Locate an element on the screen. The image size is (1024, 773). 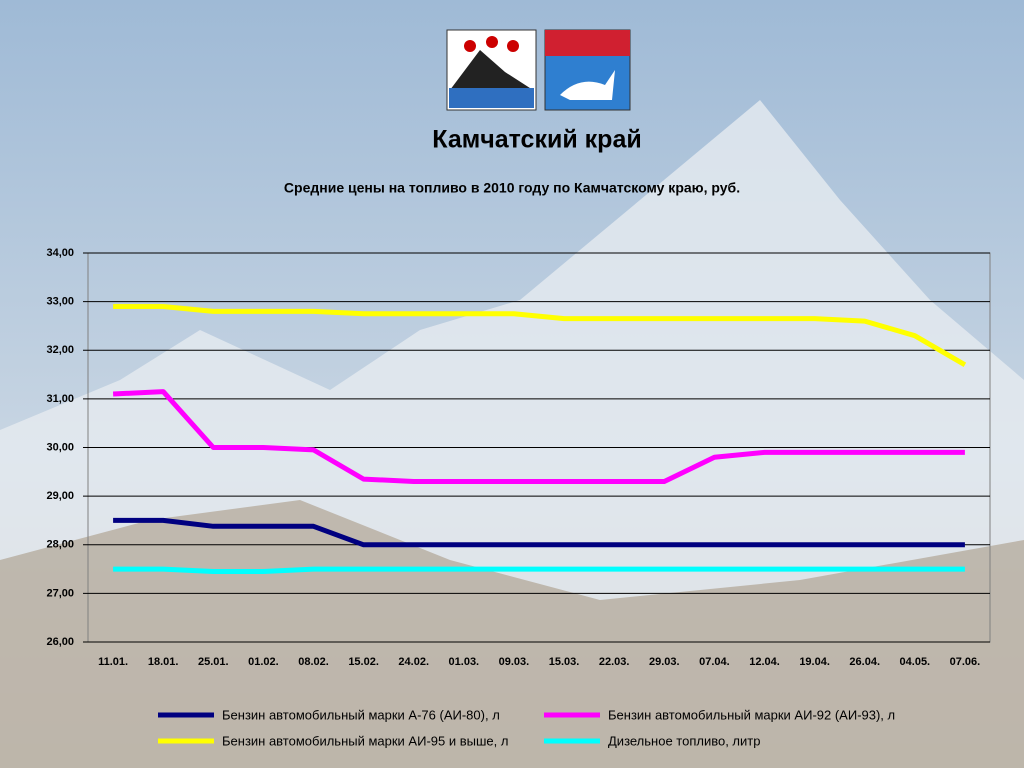
x-tick-label: 19.04. is located at coordinates (814, 662).